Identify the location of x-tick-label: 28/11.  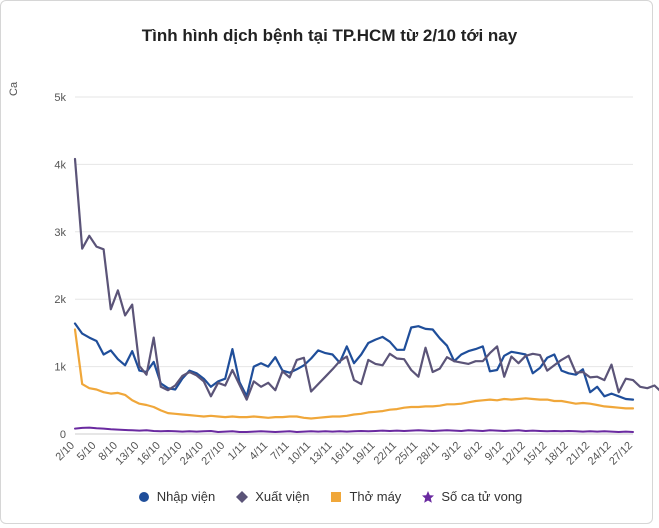
(428, 453).